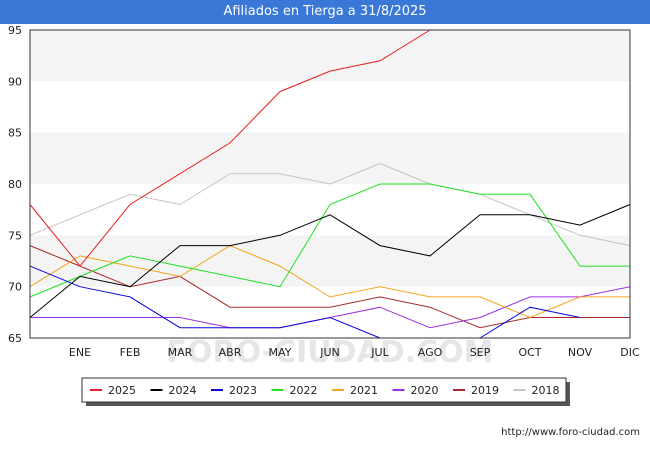  I want to click on legend-box, so click(324, 390).